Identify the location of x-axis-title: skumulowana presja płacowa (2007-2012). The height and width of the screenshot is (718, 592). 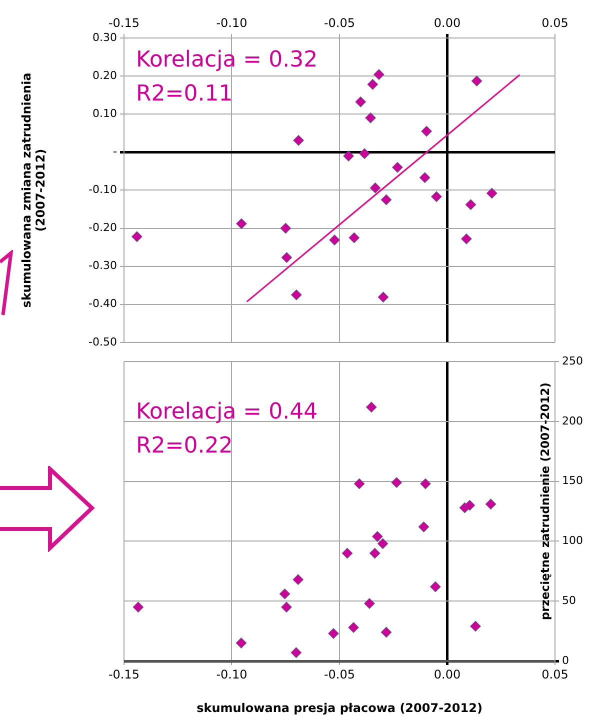
(339, 707).